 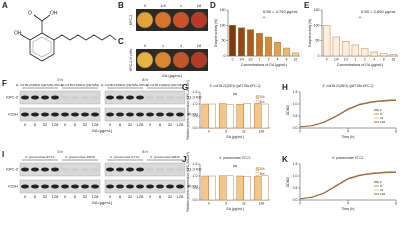 I want to click on panel-label: G, so click(x=185, y=87).